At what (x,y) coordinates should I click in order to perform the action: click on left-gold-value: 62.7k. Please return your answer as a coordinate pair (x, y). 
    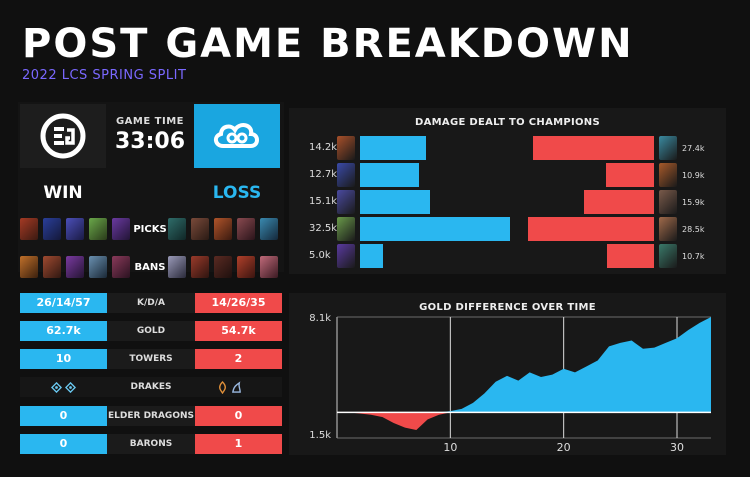
    Looking at the image, I should click on (63, 331).